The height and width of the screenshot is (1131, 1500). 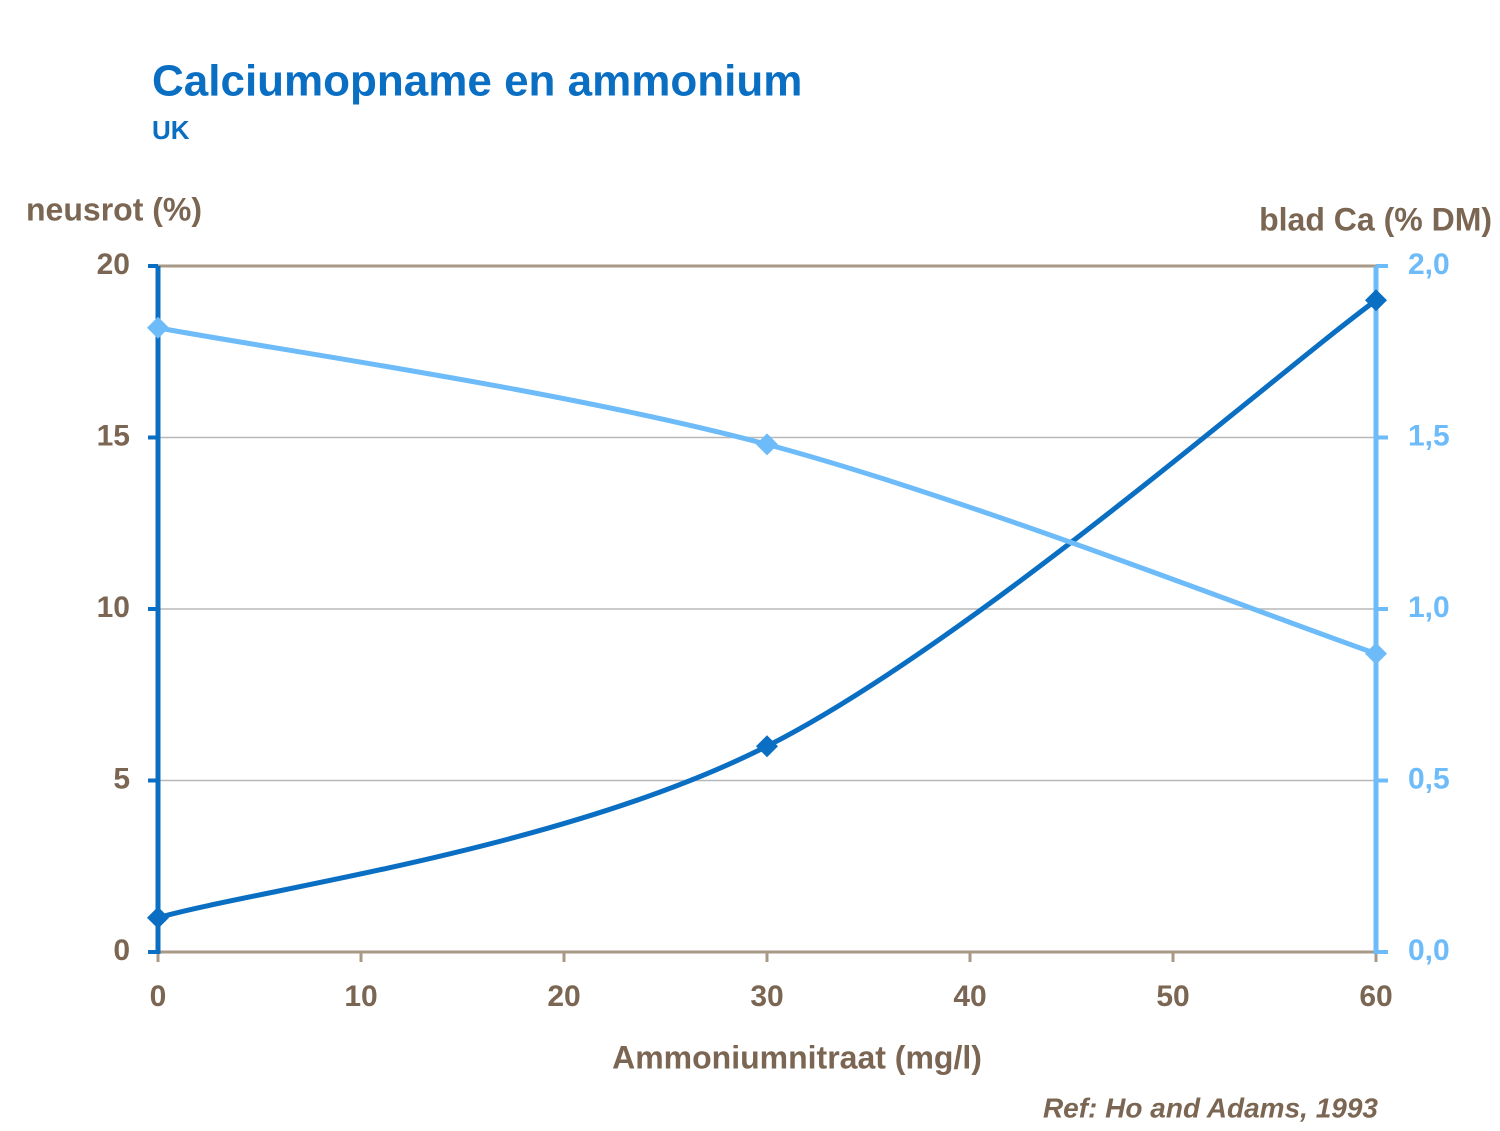 What do you see at coordinates (1429, 778) in the screenshot?
I see `y2-tick-label: 0,5` at bounding box center [1429, 778].